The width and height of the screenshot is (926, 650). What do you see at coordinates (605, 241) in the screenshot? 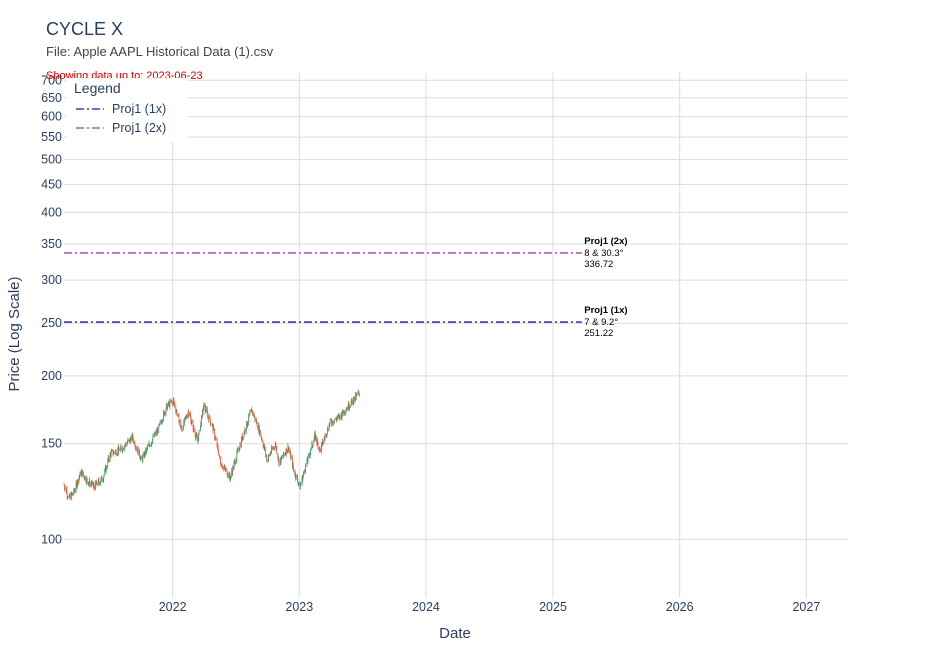
I see `annotation-title: Proj1 (2x)` at bounding box center [605, 241].